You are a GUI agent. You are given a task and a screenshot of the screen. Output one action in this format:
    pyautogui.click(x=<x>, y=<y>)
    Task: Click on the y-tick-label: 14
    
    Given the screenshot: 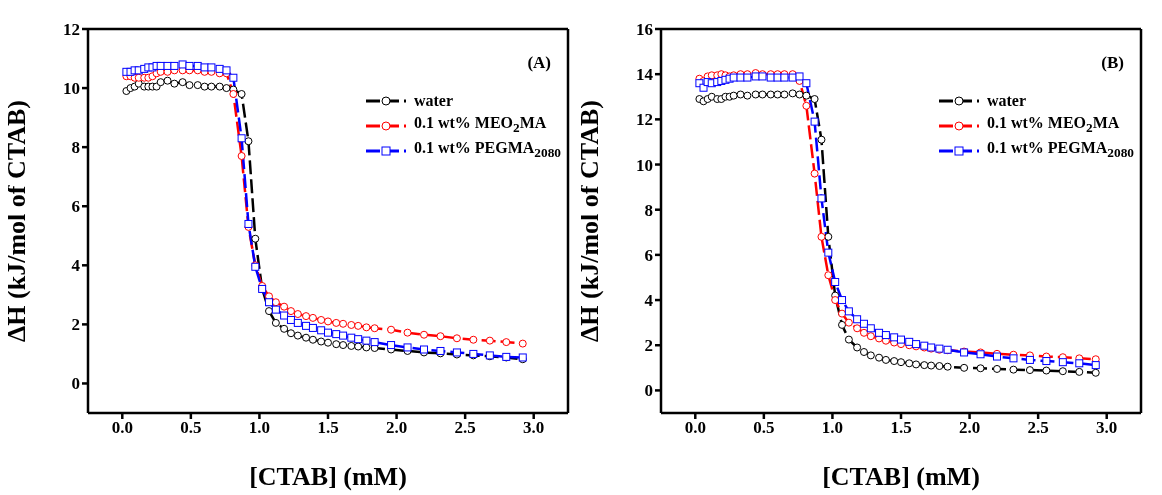 What is the action you would take?
    pyautogui.click(x=645, y=75)
    